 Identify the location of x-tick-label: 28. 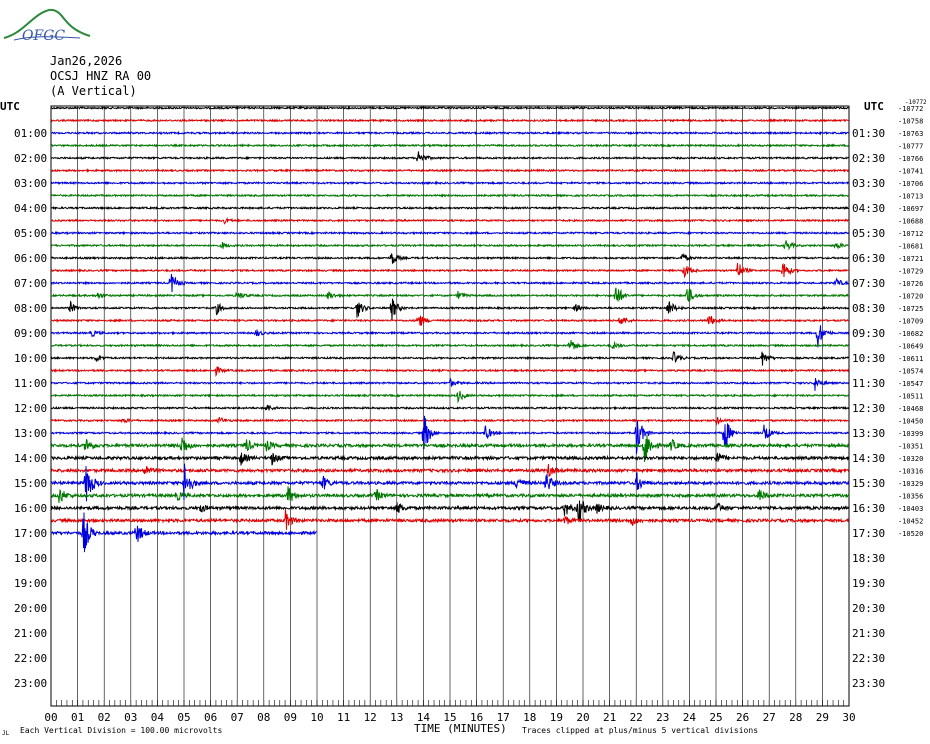
(795, 717).